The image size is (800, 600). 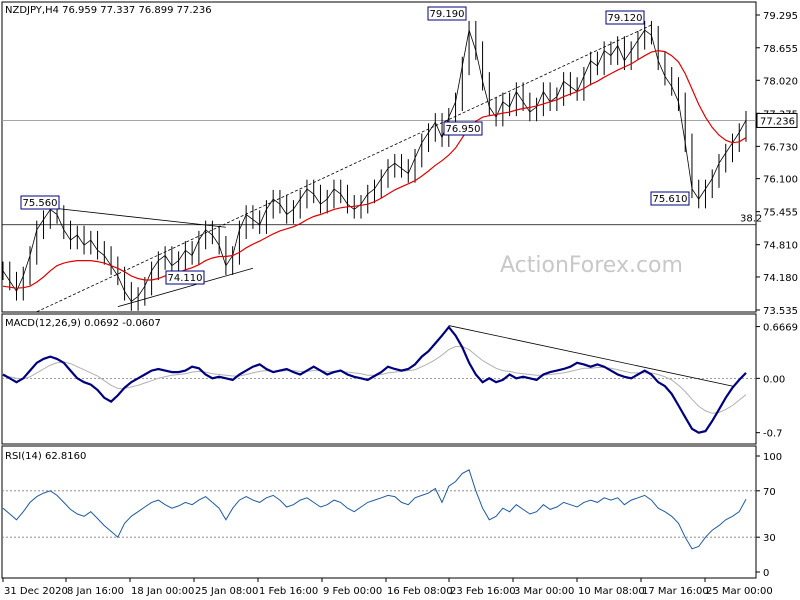 I want to click on annotation-label: 76.950, so click(x=463, y=129).